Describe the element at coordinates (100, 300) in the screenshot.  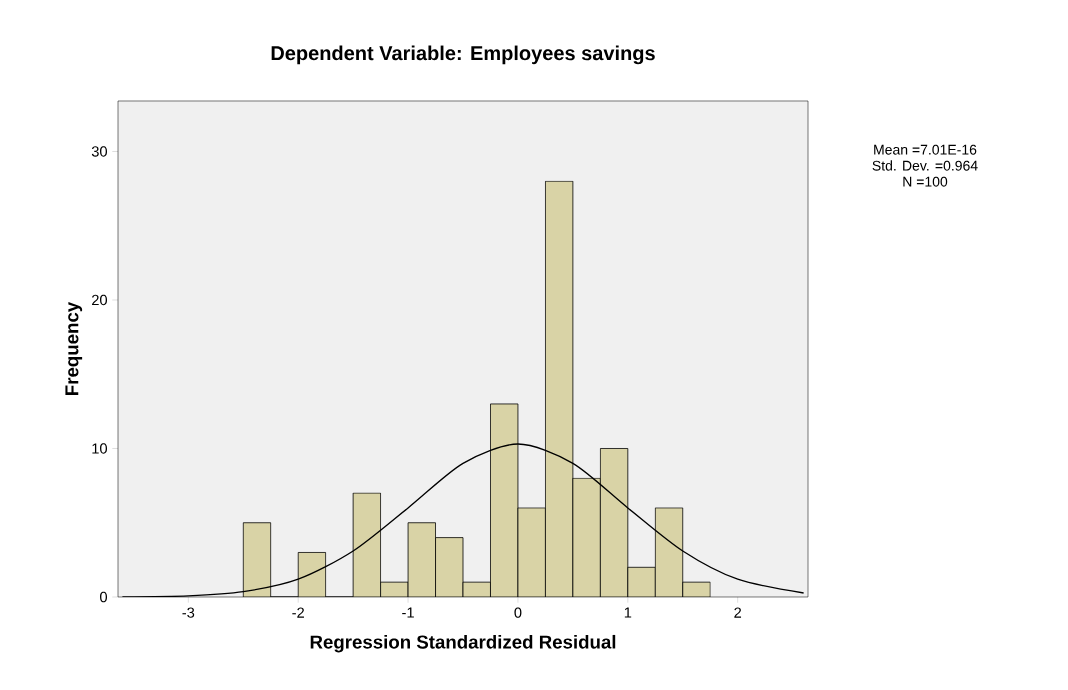
I see `y-tick-label: 20` at that location.